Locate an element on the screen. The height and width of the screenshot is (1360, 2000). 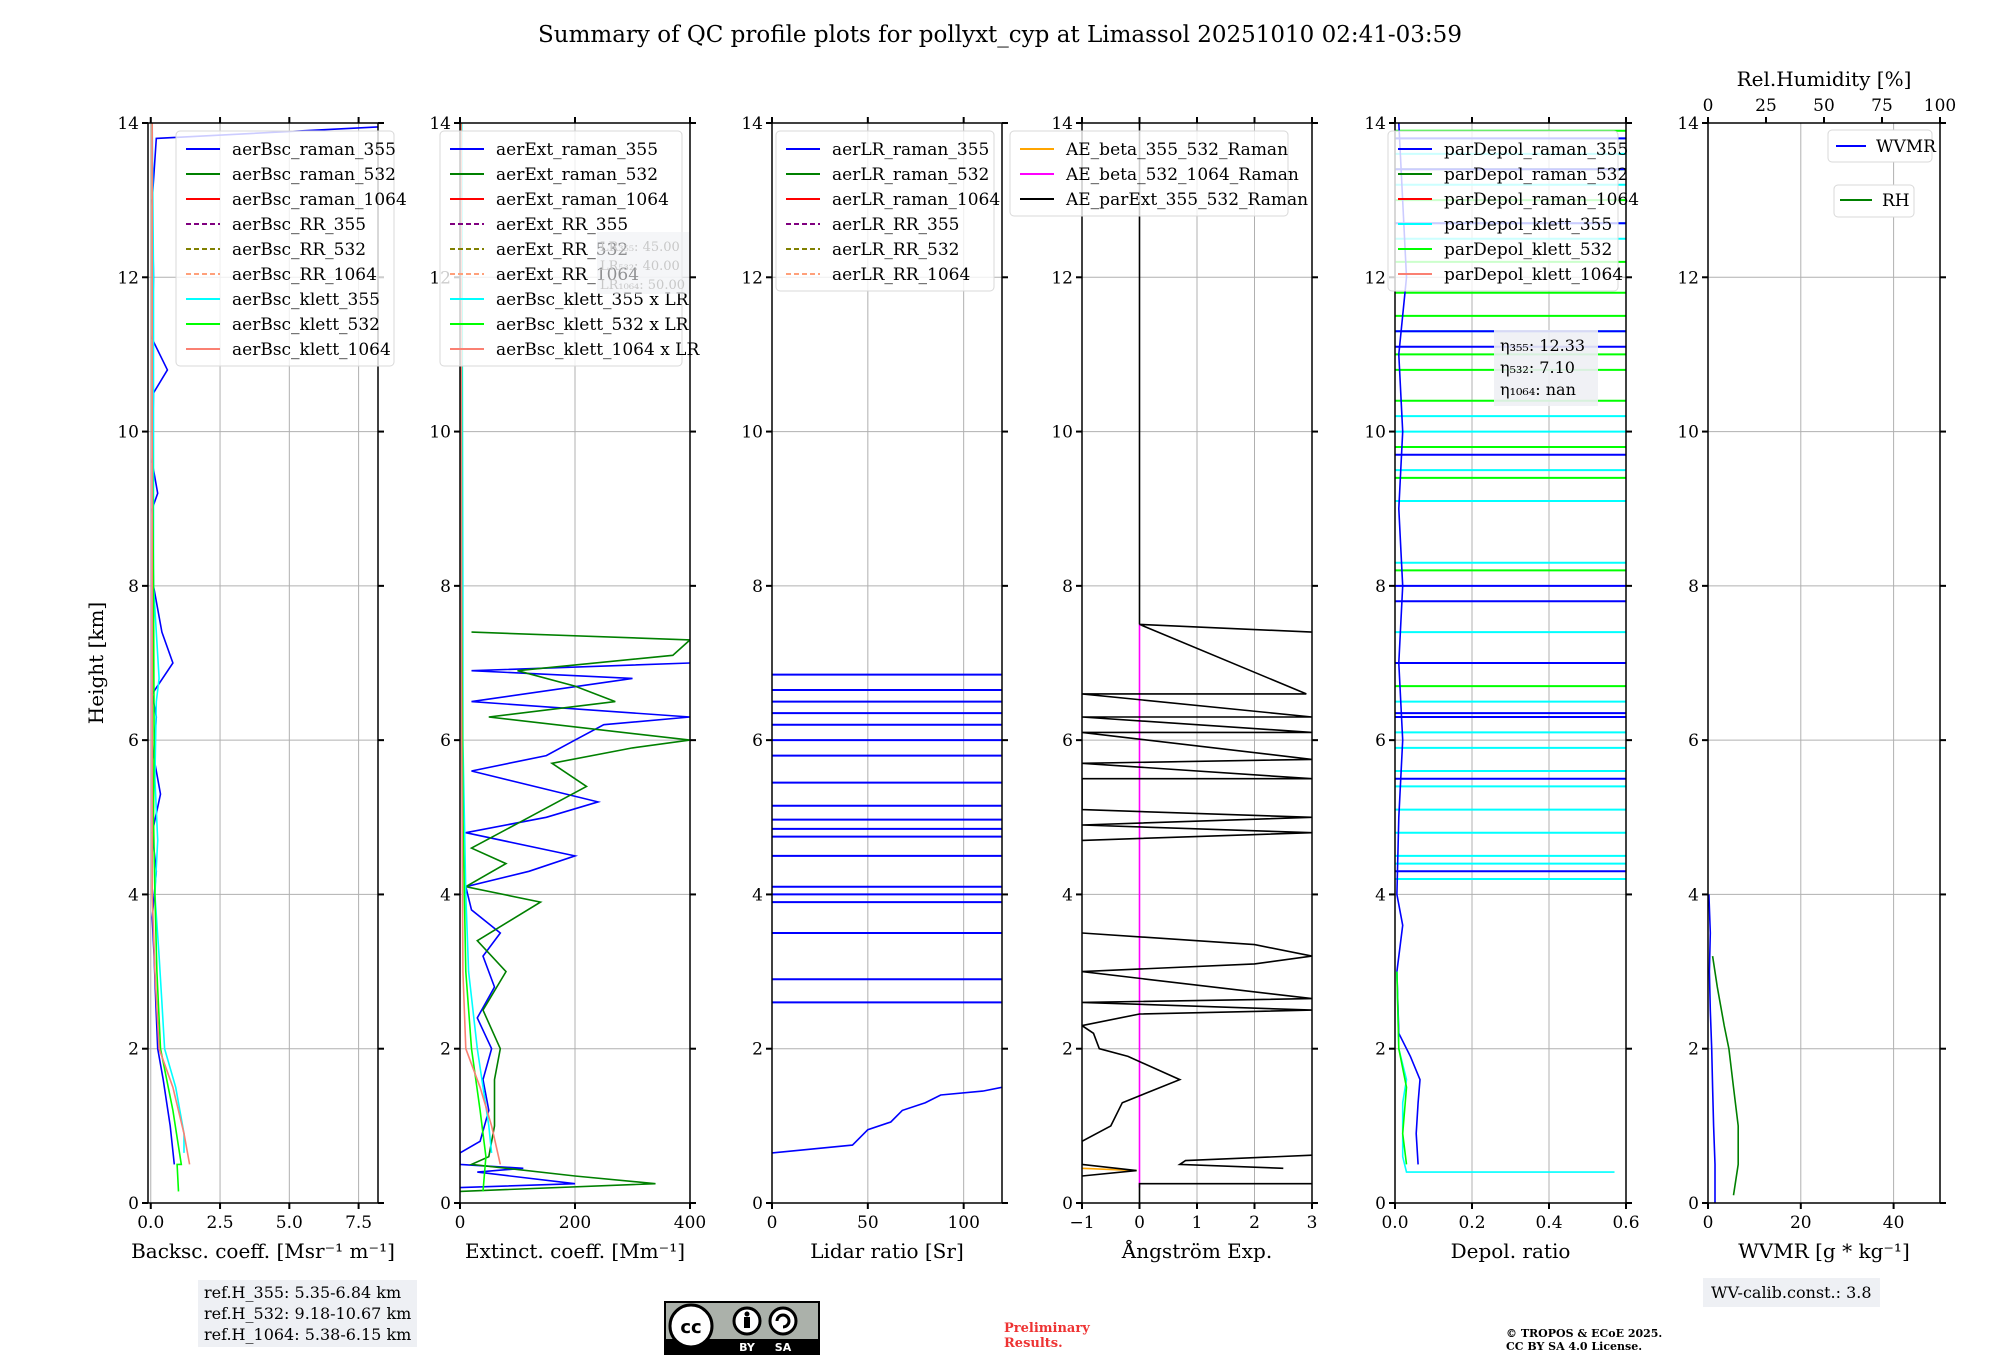
legend-entry-label: aerExt_raman_1064 is located at coordinates (582, 200).